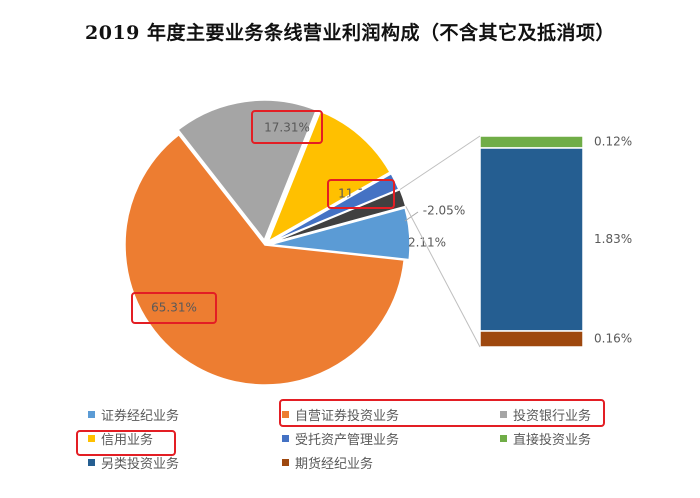 The height and width of the screenshot is (498, 700). I want to click on legend-item: 投资银行业务, so click(545, 414).